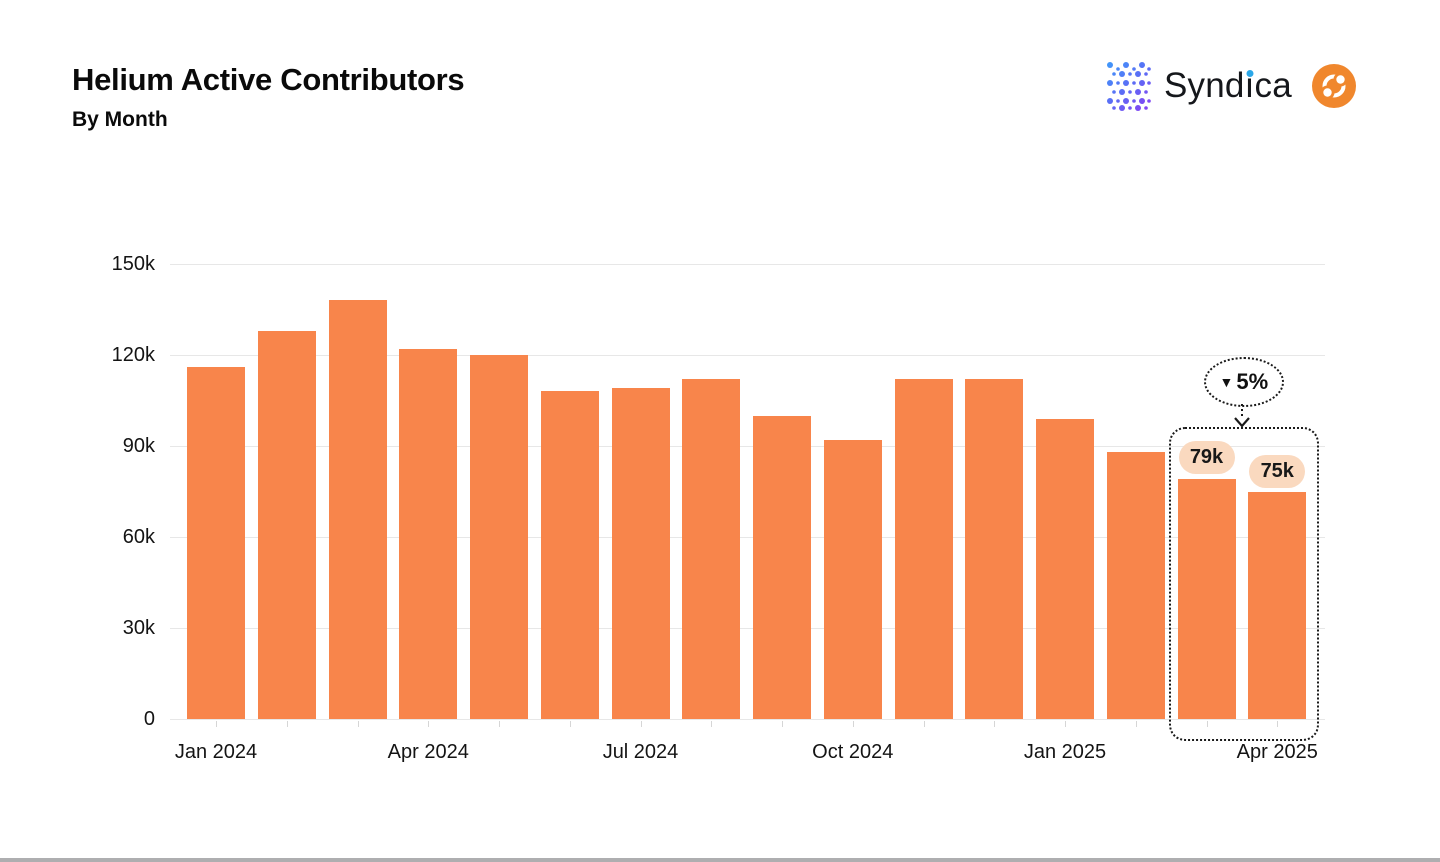 This screenshot has width=1440, height=862. I want to click on x-axis-label: Apr 2024, so click(428, 752).